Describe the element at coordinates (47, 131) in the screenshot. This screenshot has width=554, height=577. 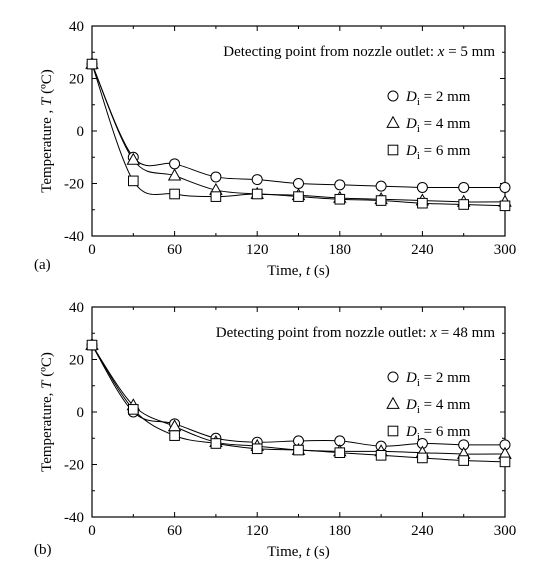
I see `y-axis-label: Temperature , T (ºC)` at that location.